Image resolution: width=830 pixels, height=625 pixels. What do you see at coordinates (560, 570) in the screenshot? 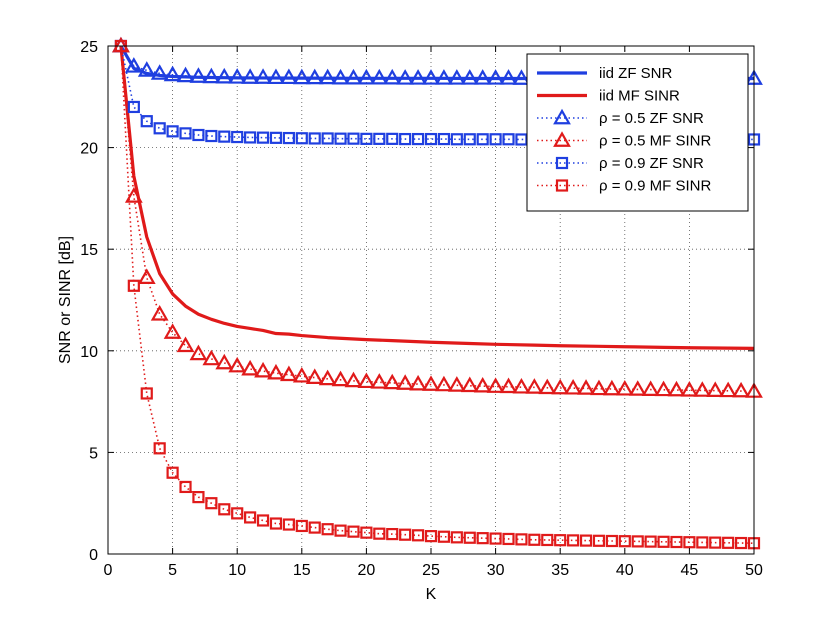
I see `x-tick-label: 35` at bounding box center [560, 570].